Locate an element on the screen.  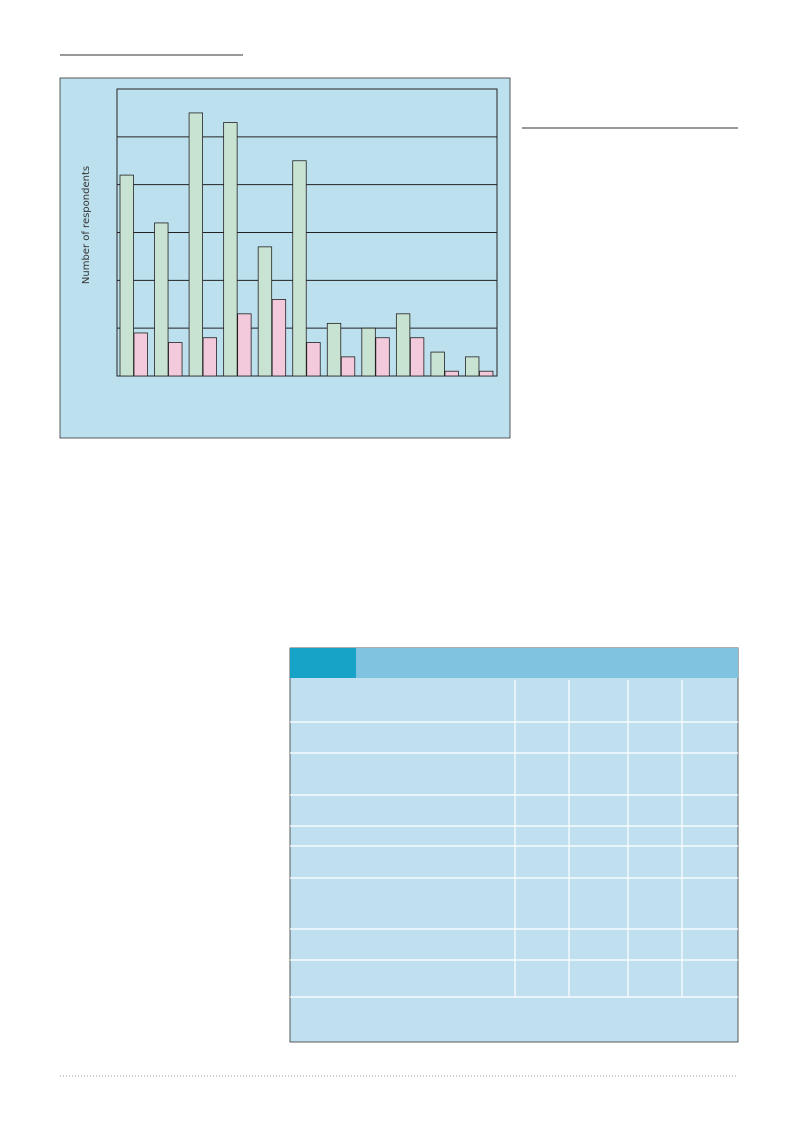
y-axis-label: Number of respondents is located at coordinates (86, 225).